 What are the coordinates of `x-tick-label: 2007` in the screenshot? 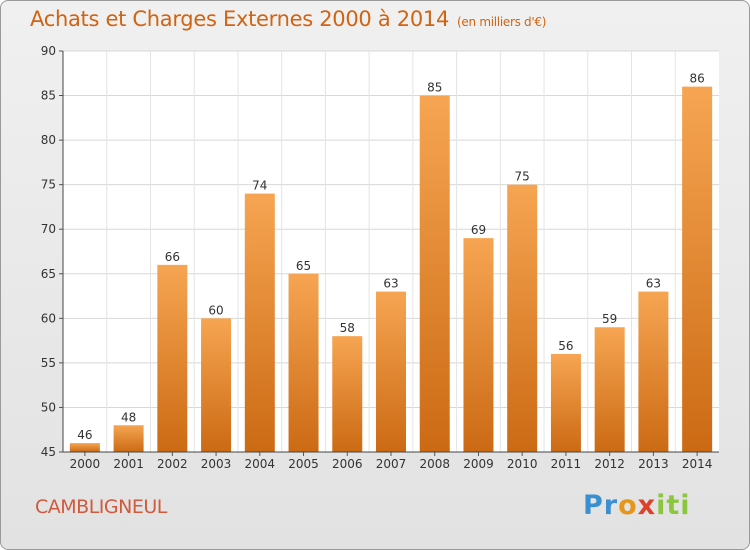 It's located at (391, 464).